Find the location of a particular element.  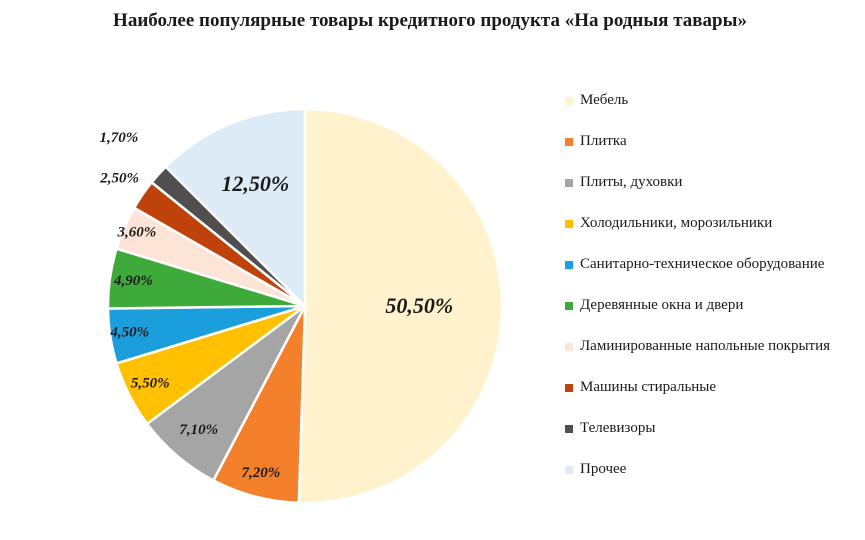

slice-value-label: 1,70% is located at coordinates (119, 138).